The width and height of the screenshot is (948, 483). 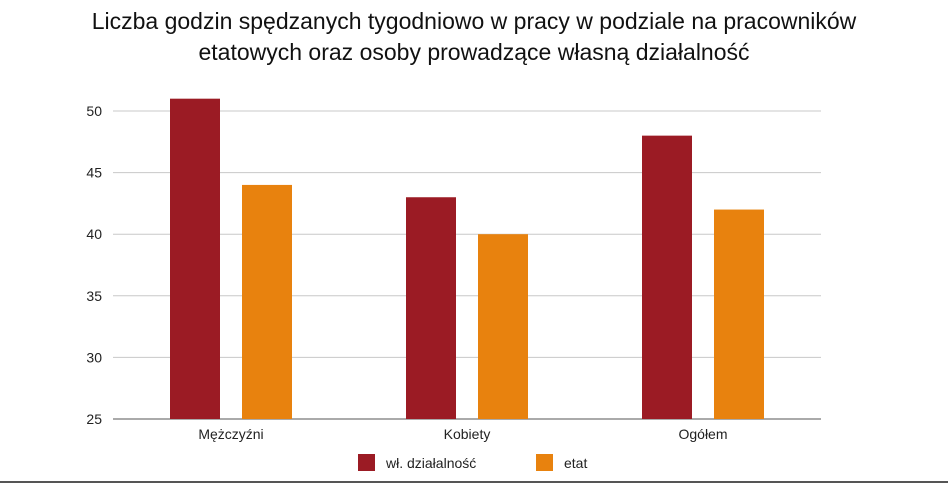 I want to click on legend-label: wł. działalność, so click(x=430, y=463).